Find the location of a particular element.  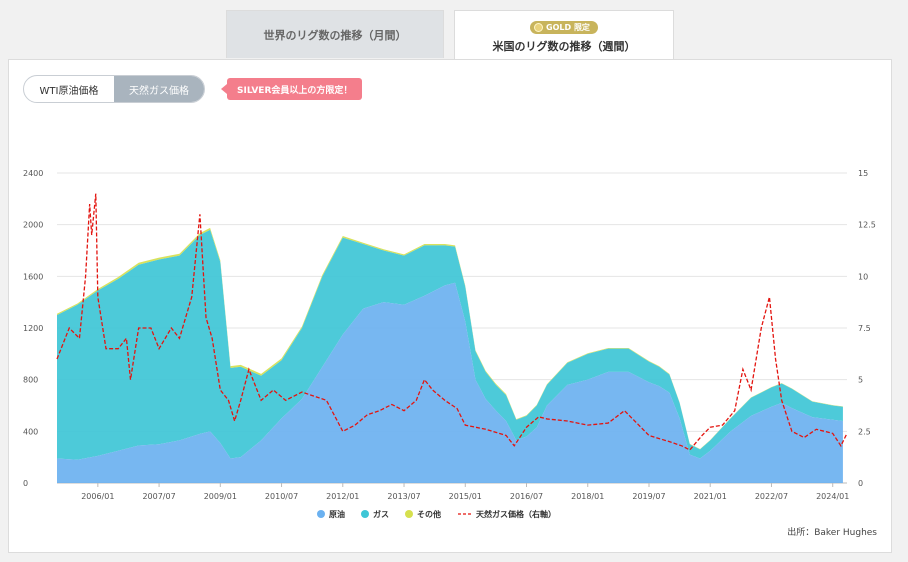

y-right-tick-label: 15 is located at coordinates (863, 173).